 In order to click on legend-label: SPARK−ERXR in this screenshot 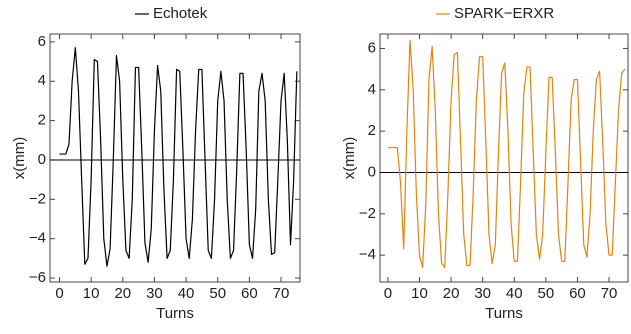, I will do `click(504, 13)`.